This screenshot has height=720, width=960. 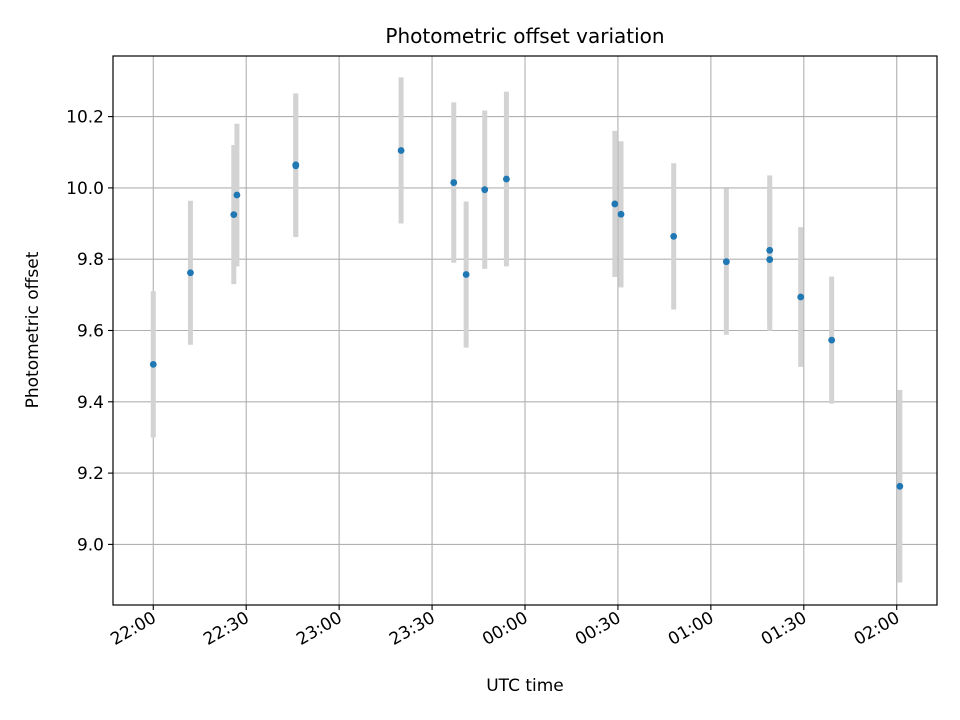 I want to click on x-tick-label: 23:30, so click(x=412, y=629).